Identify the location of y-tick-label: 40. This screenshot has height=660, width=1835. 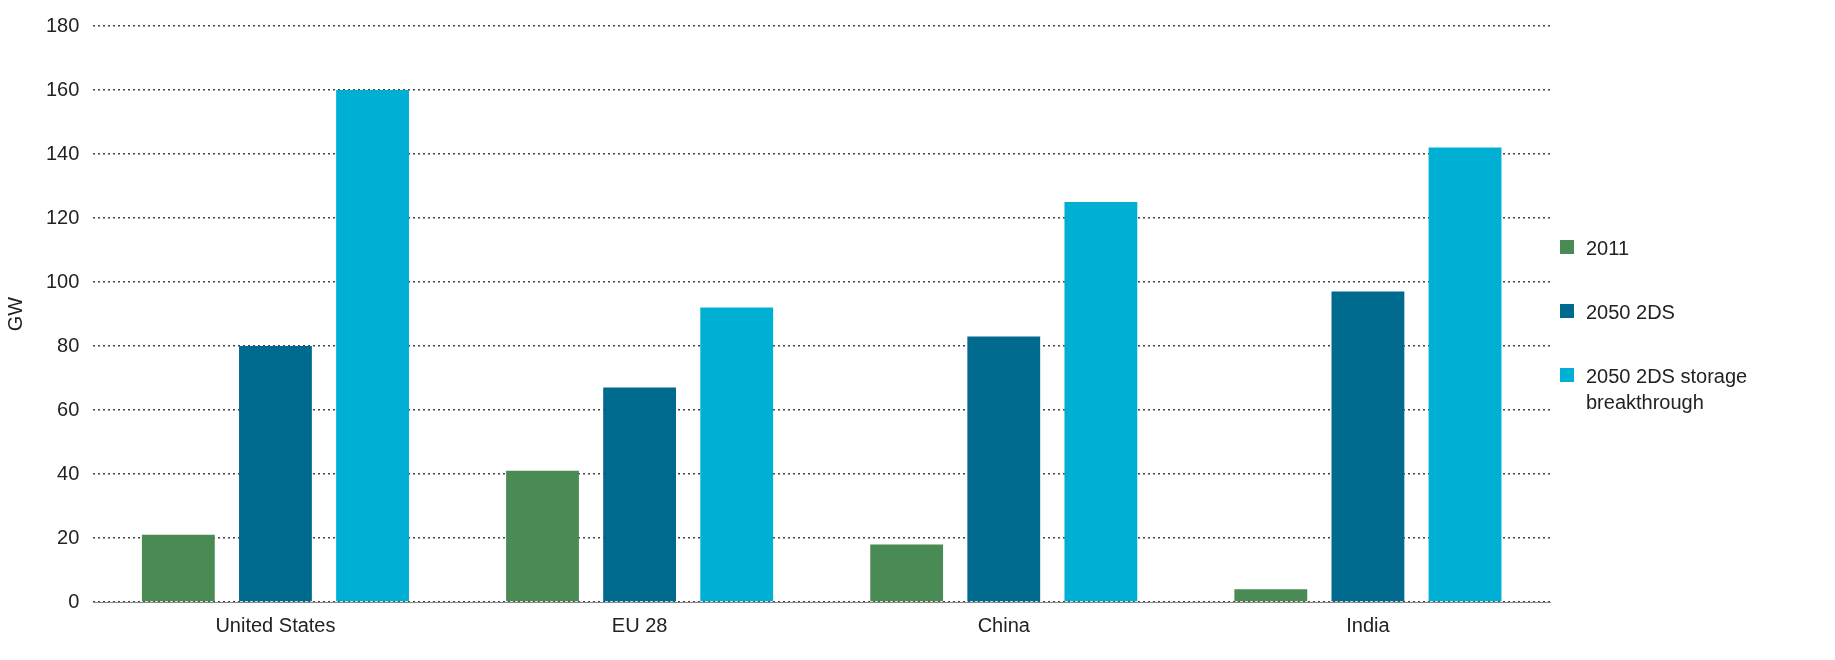
(68, 472).